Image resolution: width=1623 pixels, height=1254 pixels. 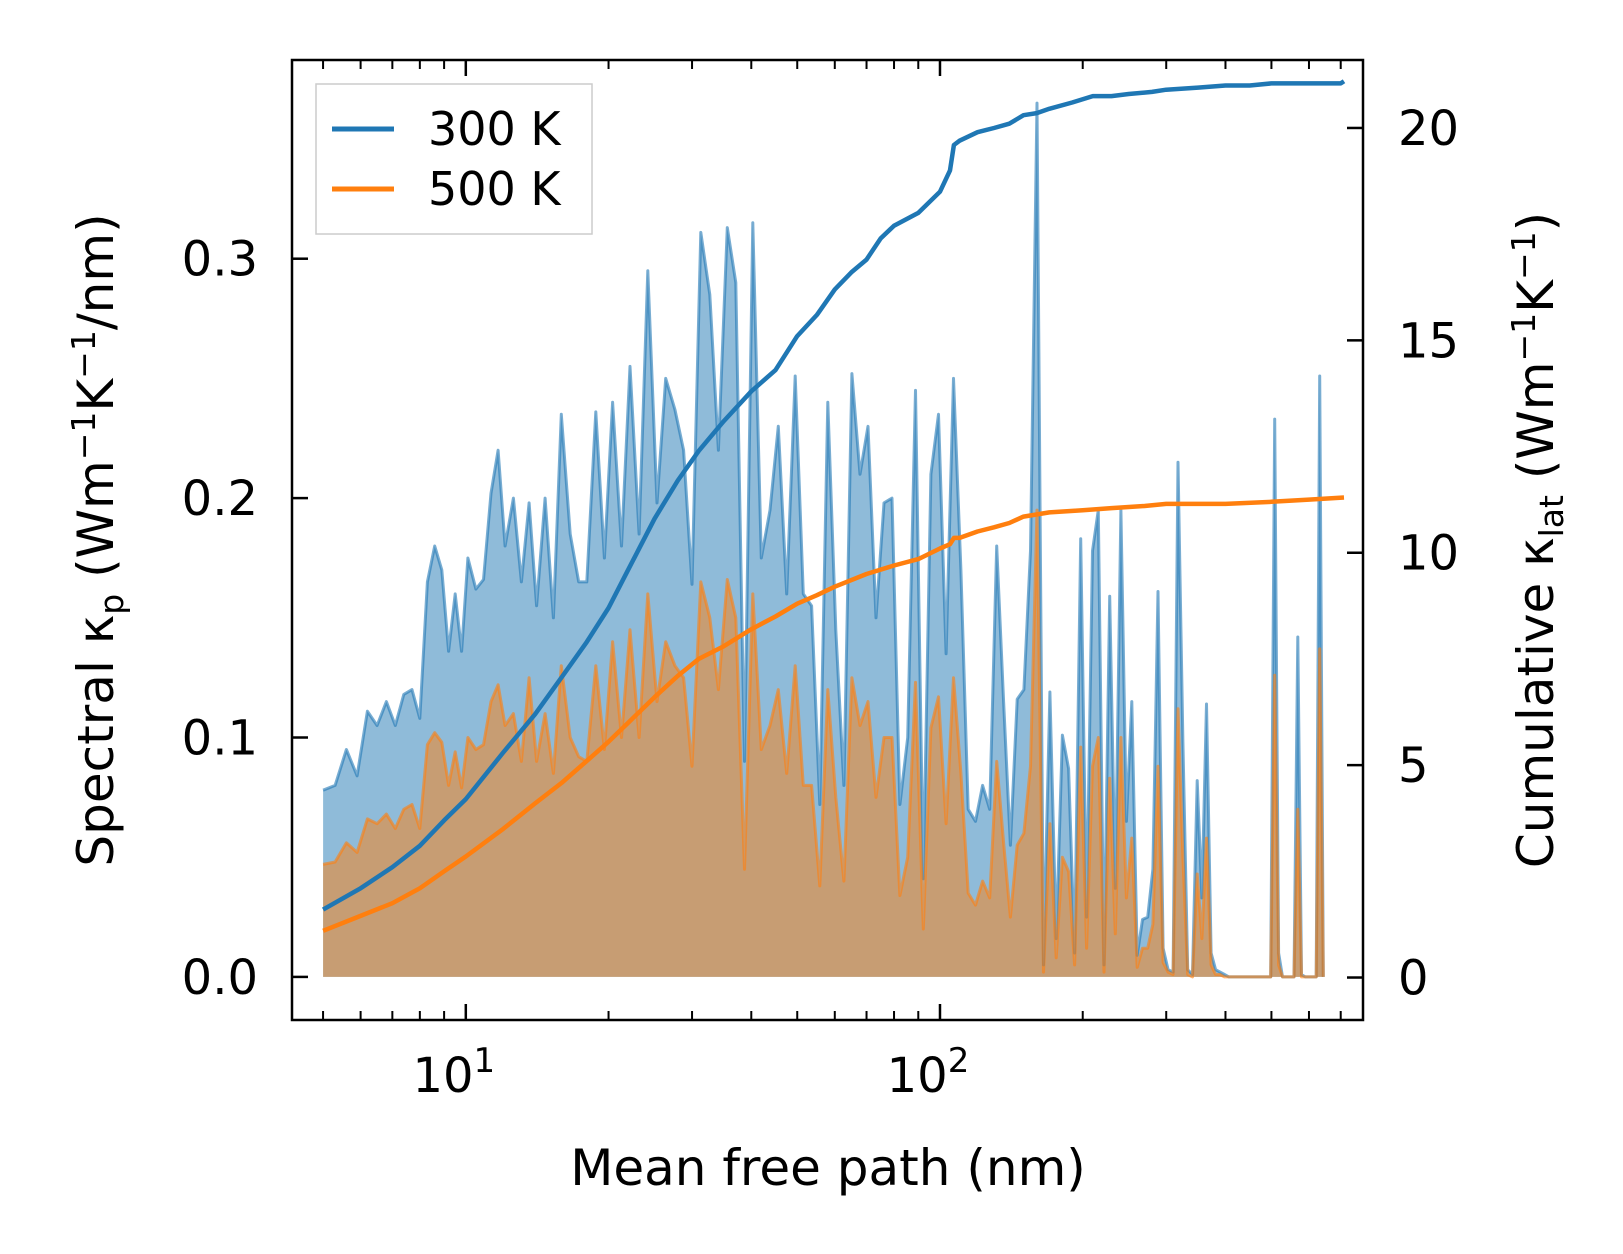 What do you see at coordinates (1428, 129) in the screenshot?
I see `y-right-tick-label: 20` at bounding box center [1428, 129].